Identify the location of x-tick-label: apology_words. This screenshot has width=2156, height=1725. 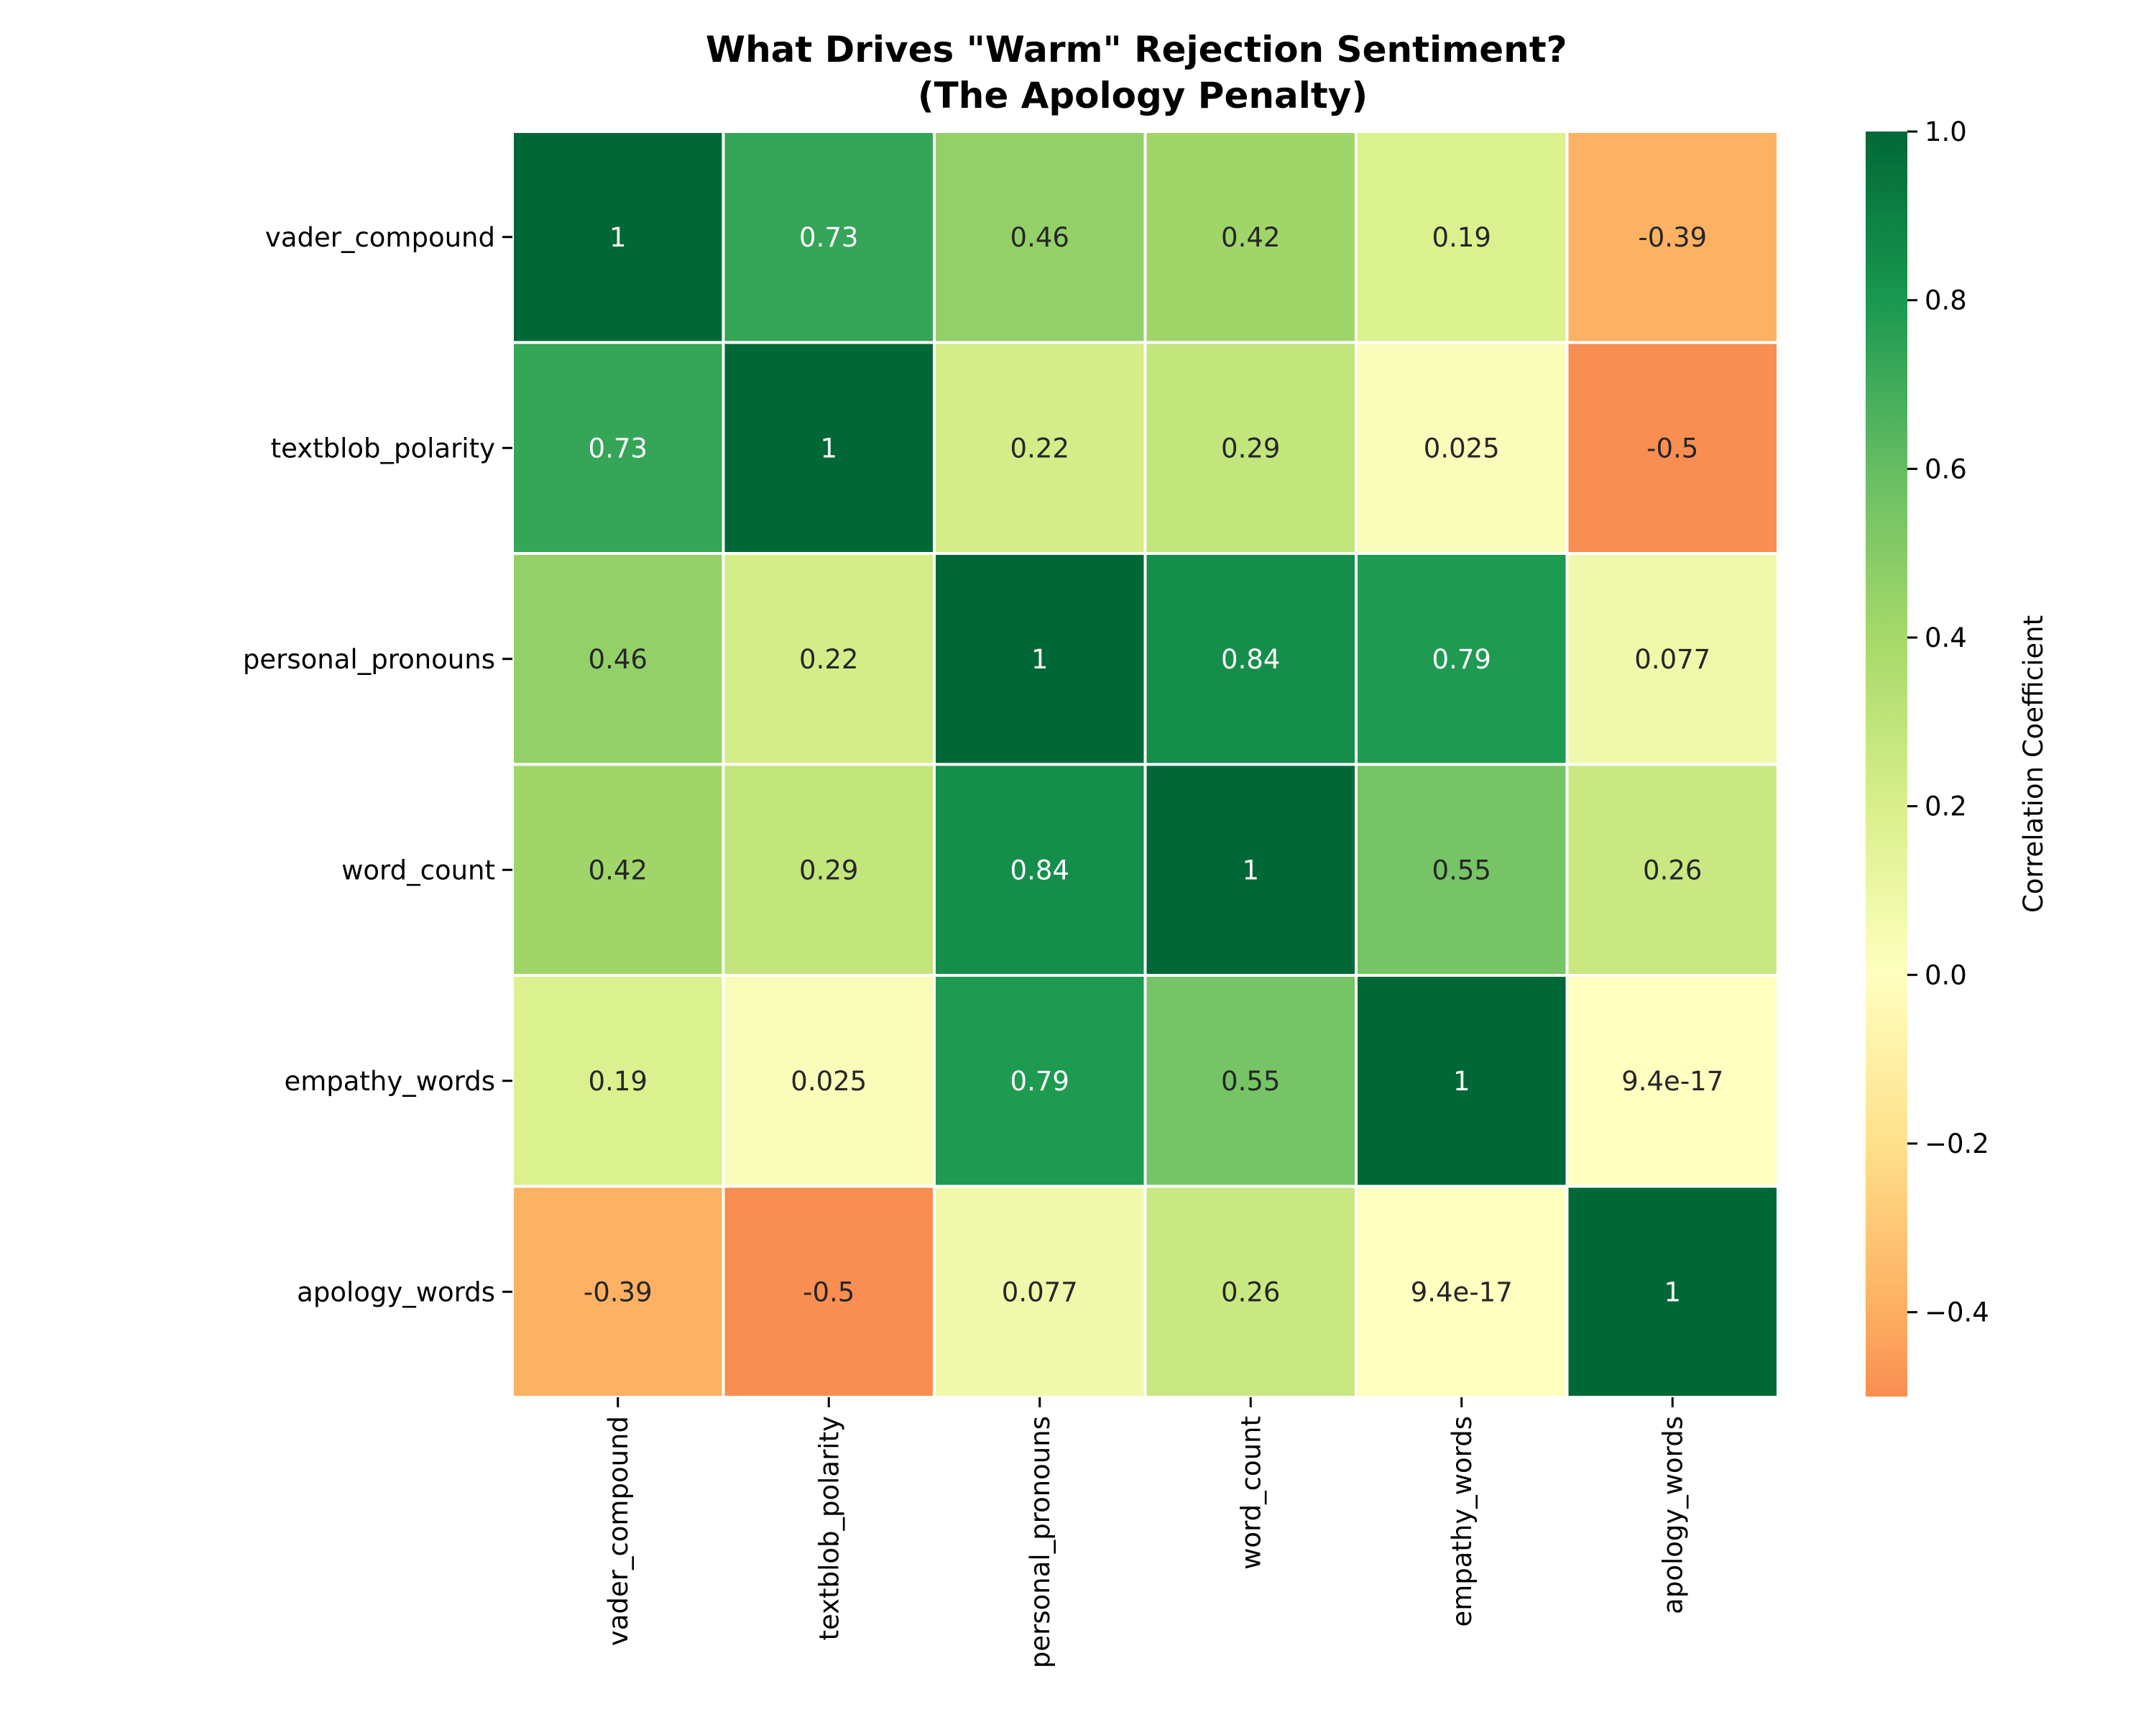
(1672, 1515).